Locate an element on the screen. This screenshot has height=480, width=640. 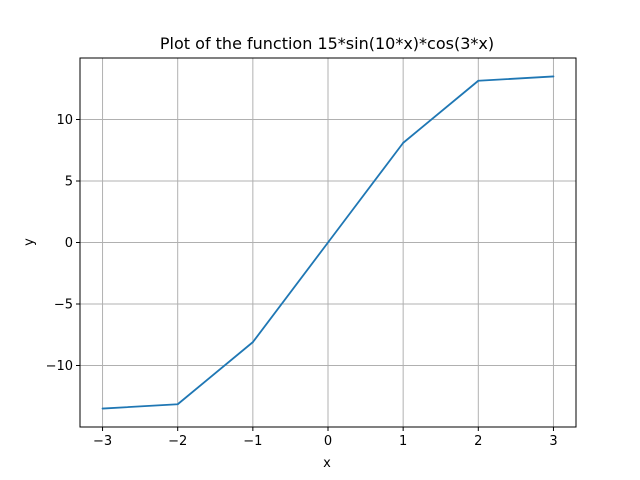
x-axis-ticks: −3 −2 −1 0 1 2 3 is located at coordinates (325, 438).